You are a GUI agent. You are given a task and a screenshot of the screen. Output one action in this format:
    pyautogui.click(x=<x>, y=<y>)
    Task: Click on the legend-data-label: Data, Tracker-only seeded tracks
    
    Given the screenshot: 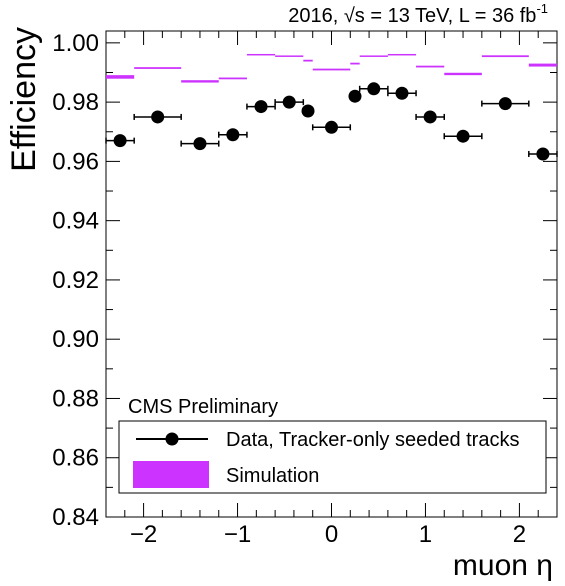 What is the action you would take?
    pyautogui.click(x=372, y=440)
    